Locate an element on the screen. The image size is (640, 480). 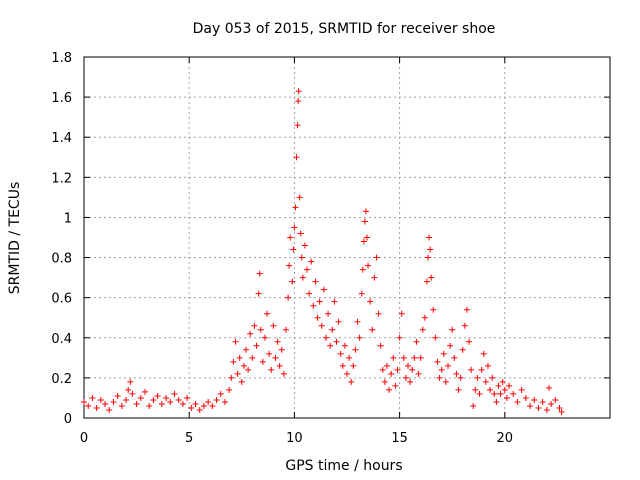
x-axis-title: GPS time / hours is located at coordinates (343, 466).